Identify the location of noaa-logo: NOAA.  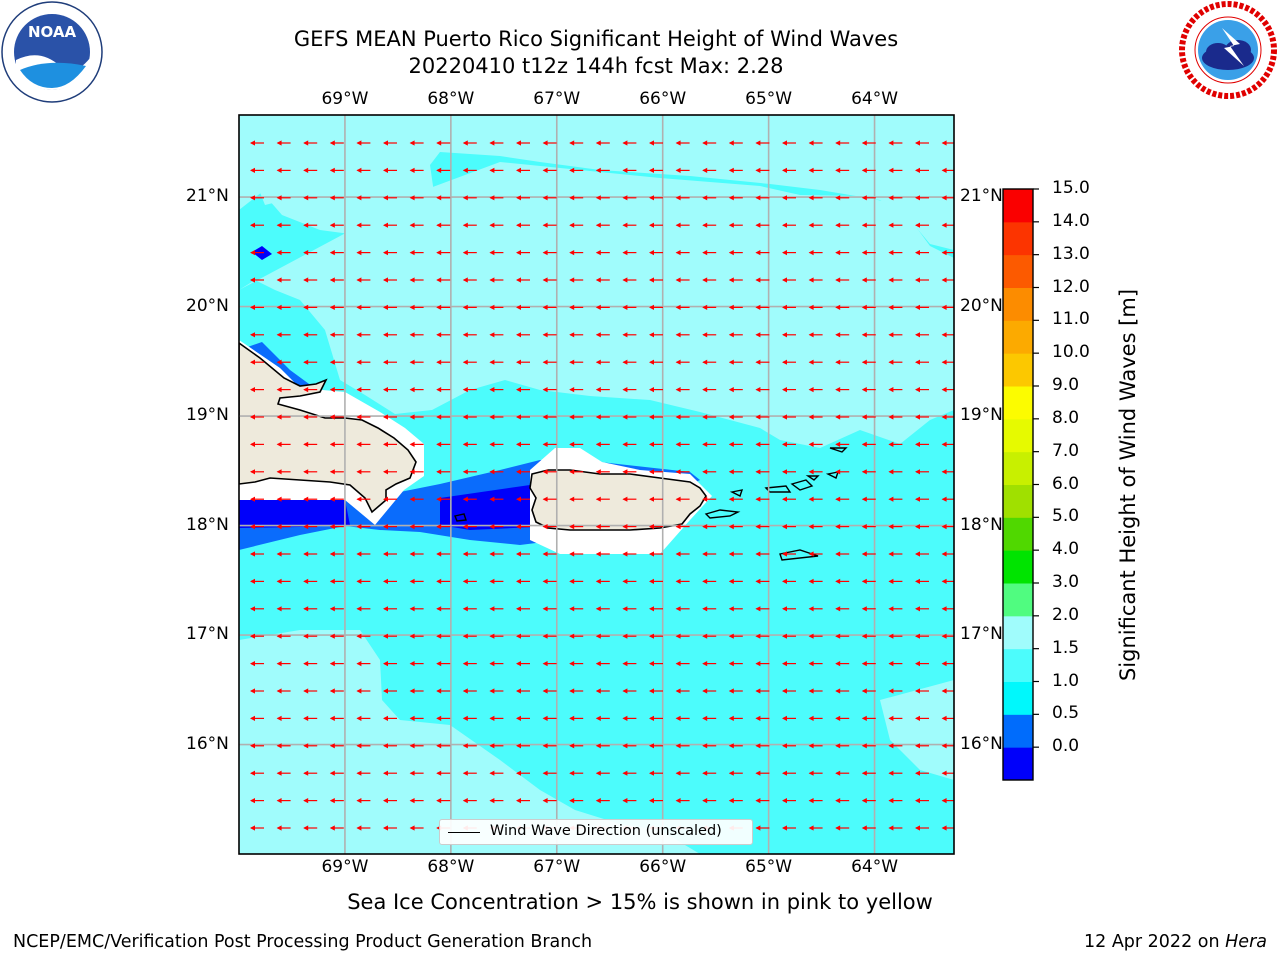
(52, 52).